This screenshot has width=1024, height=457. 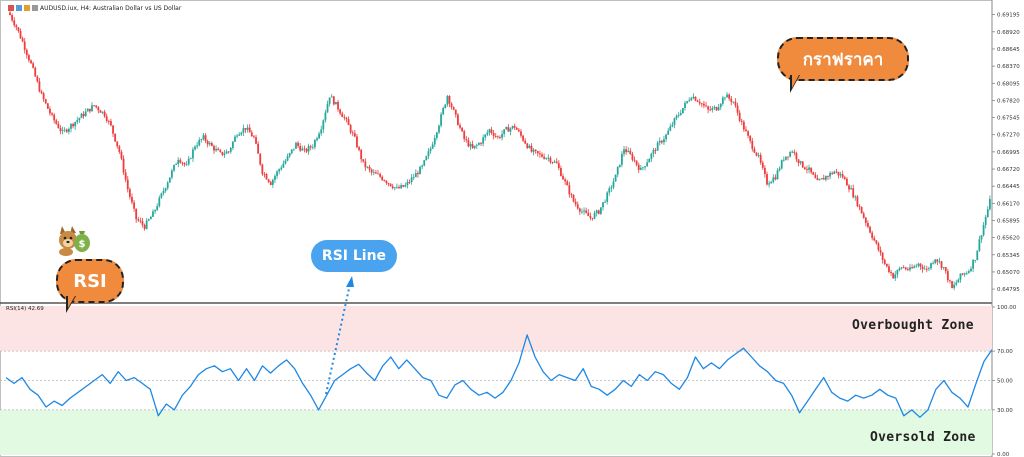 I want to click on price-tick-label: 0.68095, so click(x=1008, y=84).